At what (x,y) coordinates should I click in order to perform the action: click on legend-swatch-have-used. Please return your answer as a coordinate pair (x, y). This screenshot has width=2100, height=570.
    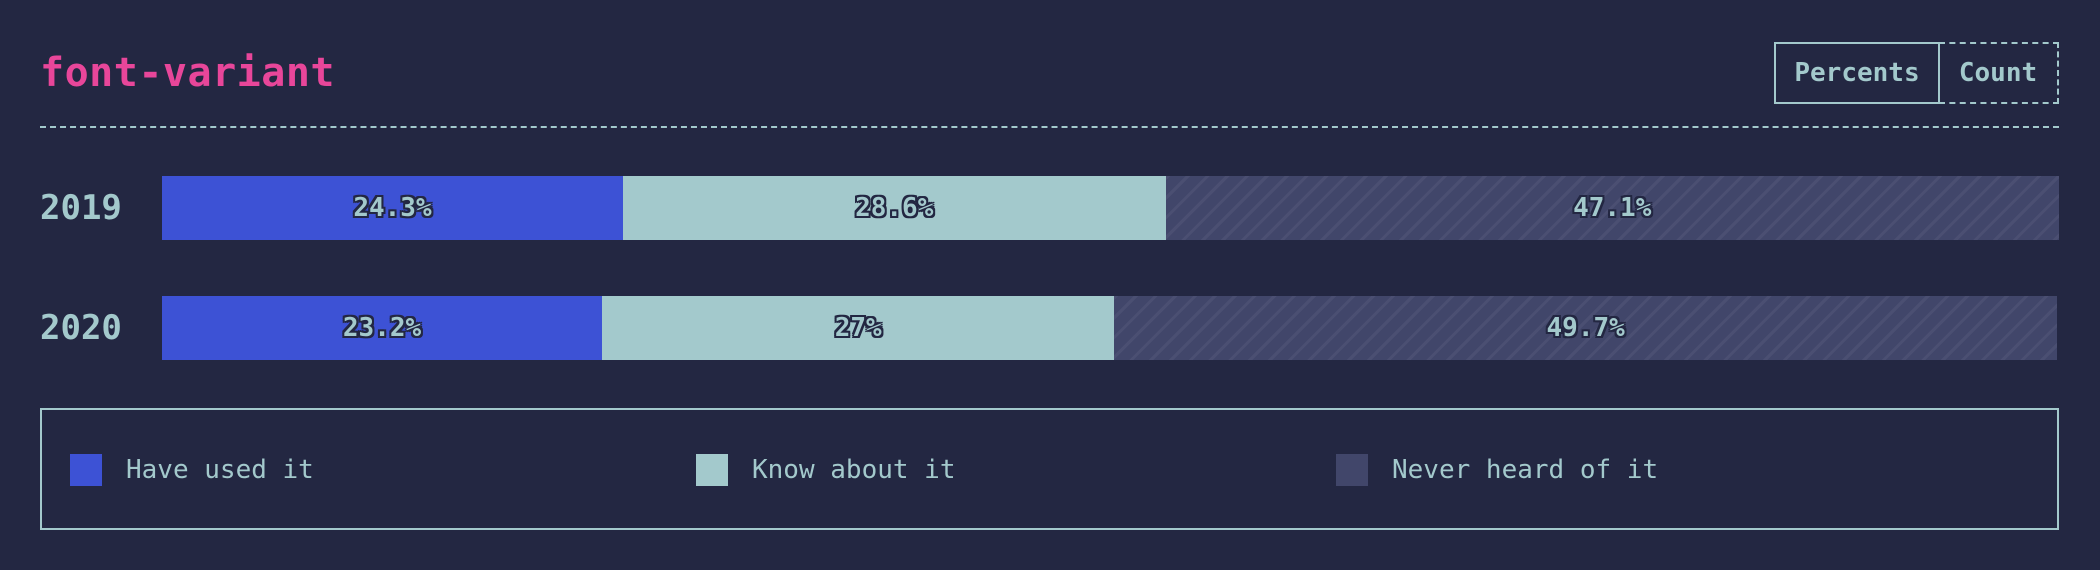
    Looking at the image, I should click on (86, 470).